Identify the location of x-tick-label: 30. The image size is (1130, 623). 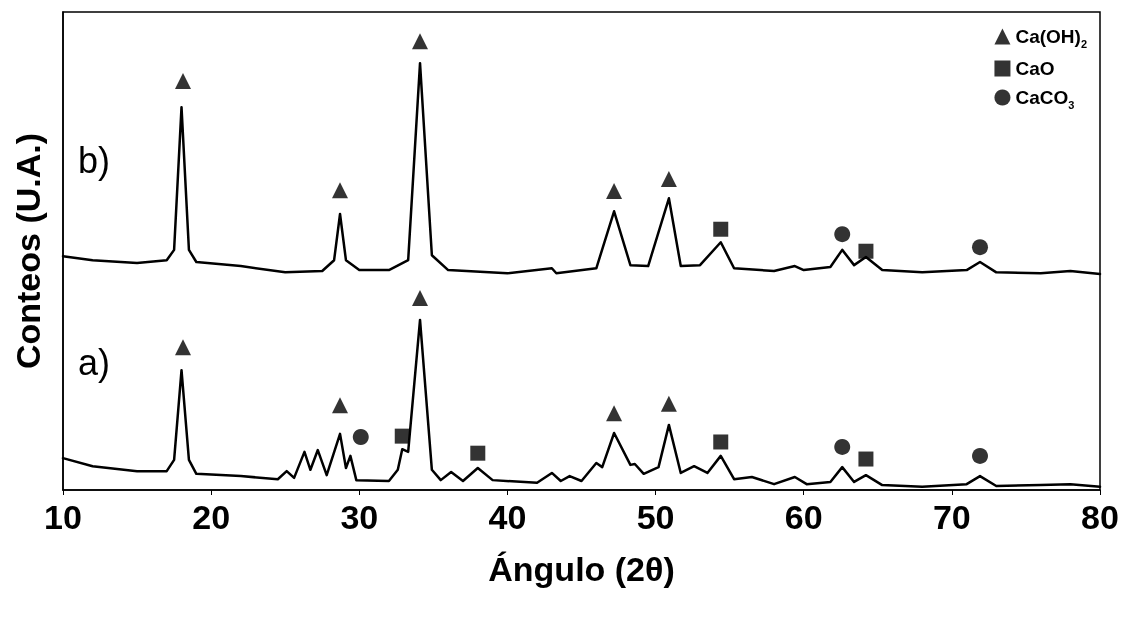
(359, 517).